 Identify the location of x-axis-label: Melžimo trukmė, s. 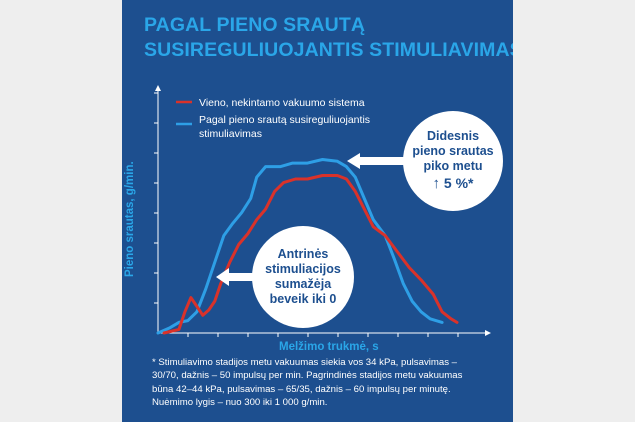
(329, 347).